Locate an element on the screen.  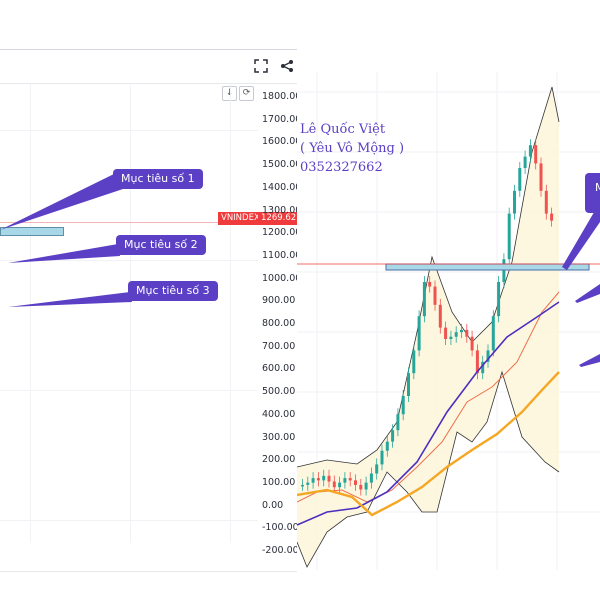
price-axis-label: 1100.00 is located at coordinates (282, 255).